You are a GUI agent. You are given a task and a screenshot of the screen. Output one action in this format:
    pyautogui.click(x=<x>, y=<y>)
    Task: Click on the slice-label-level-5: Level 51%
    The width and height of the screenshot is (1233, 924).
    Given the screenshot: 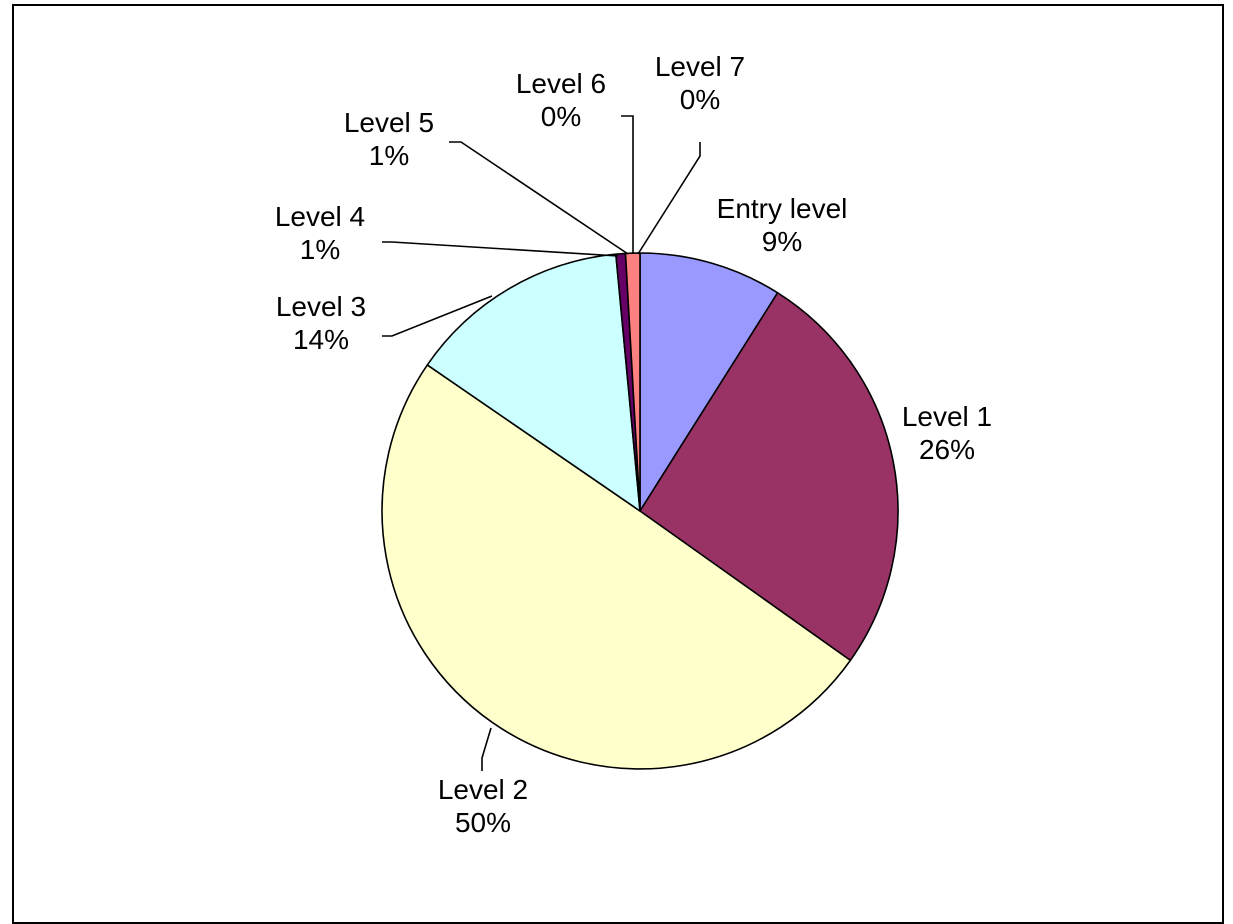 What is the action you would take?
    pyautogui.click(x=389, y=139)
    